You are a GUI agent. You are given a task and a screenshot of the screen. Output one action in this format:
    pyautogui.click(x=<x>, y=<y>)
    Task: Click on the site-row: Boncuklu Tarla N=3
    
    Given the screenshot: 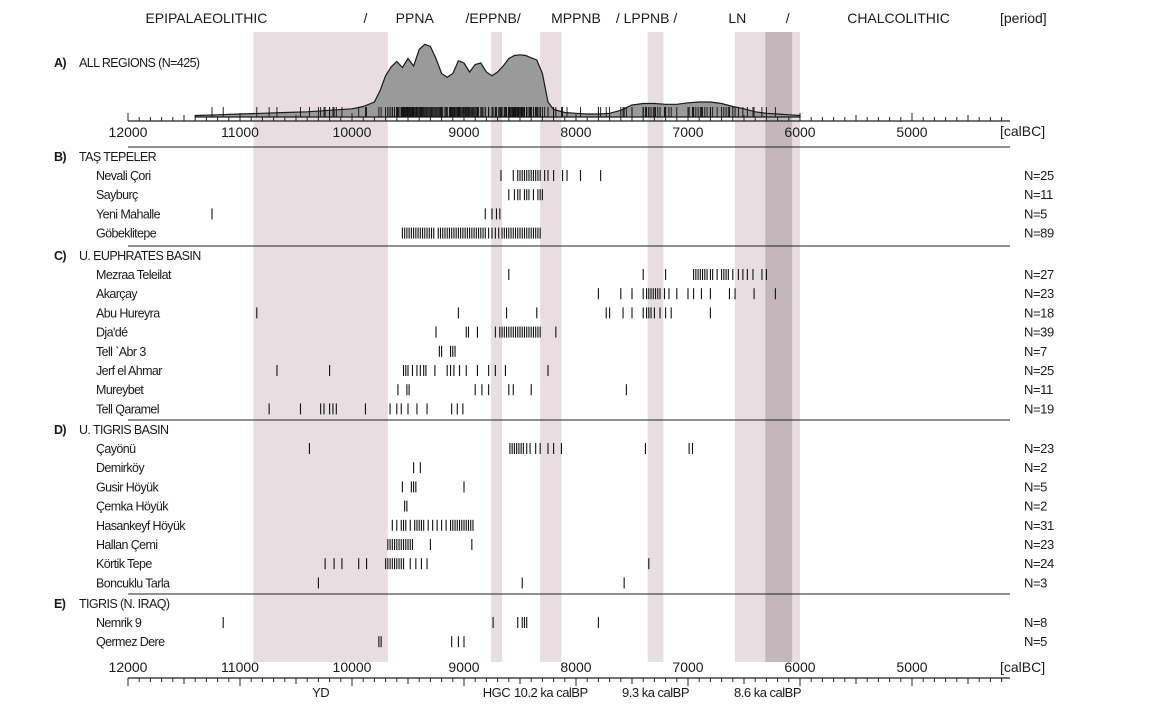 What is the action you would take?
    pyautogui.click(x=572, y=582)
    